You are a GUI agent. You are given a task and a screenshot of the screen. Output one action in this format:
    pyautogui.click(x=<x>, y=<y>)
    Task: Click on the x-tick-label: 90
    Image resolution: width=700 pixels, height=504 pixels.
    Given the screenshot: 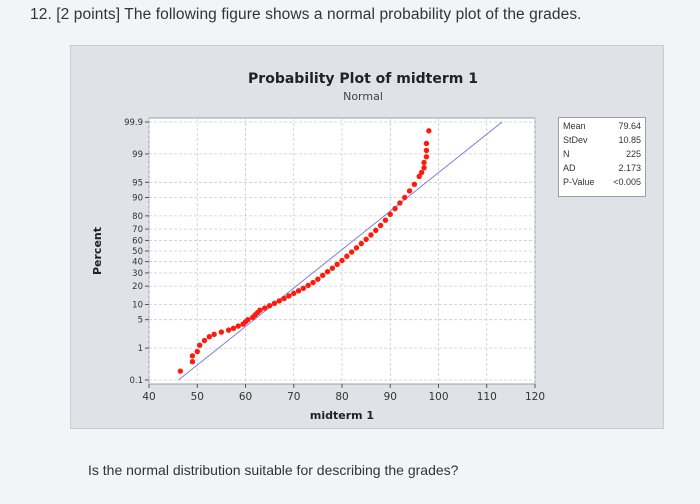 What is the action you would take?
    pyautogui.click(x=390, y=397)
    